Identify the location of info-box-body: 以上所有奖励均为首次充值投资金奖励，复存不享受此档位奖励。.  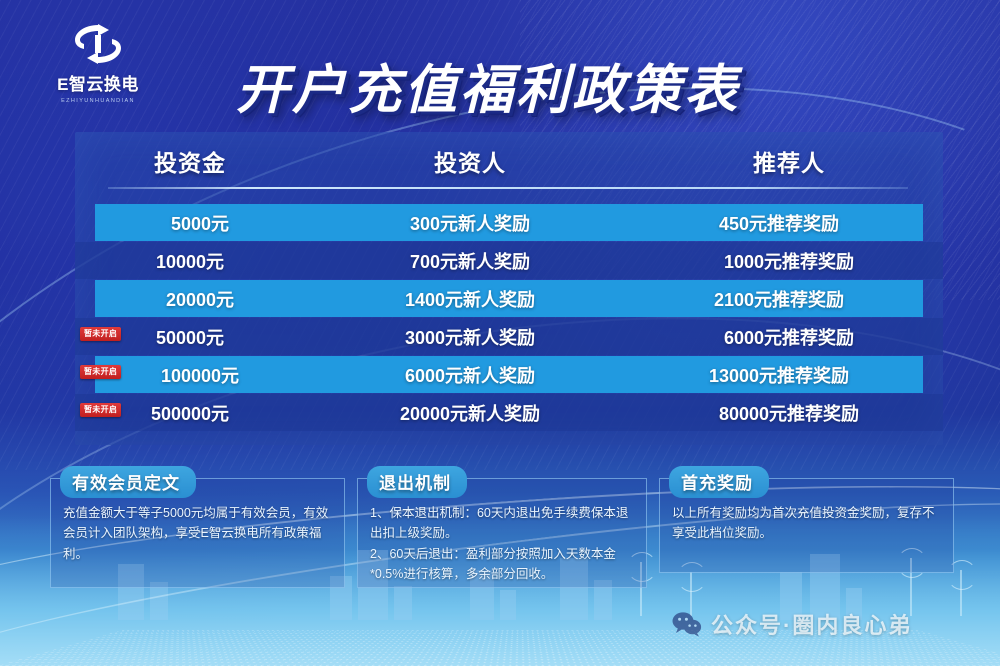
(806, 515).